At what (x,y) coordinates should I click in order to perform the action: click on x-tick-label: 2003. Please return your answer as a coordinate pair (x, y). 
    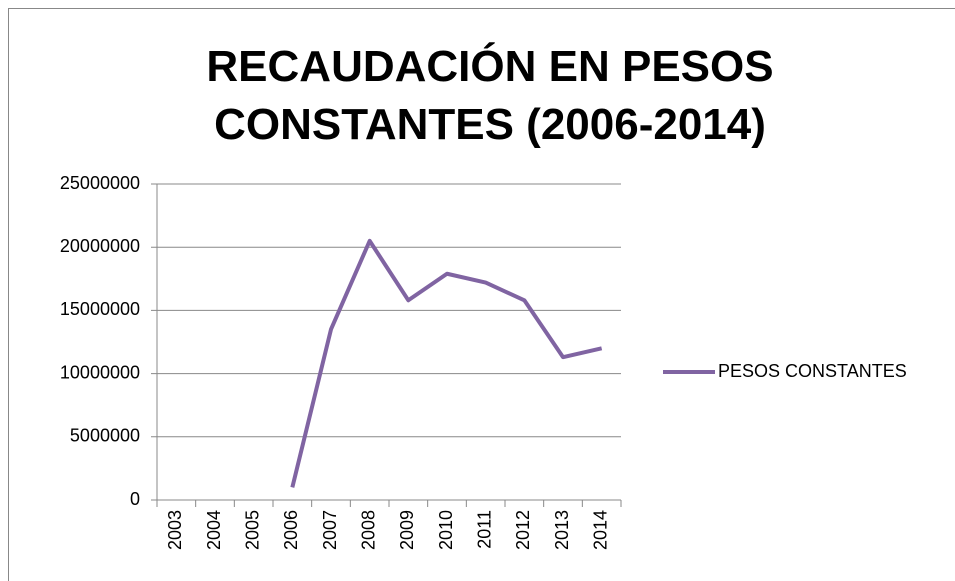
    Looking at the image, I should click on (175, 530).